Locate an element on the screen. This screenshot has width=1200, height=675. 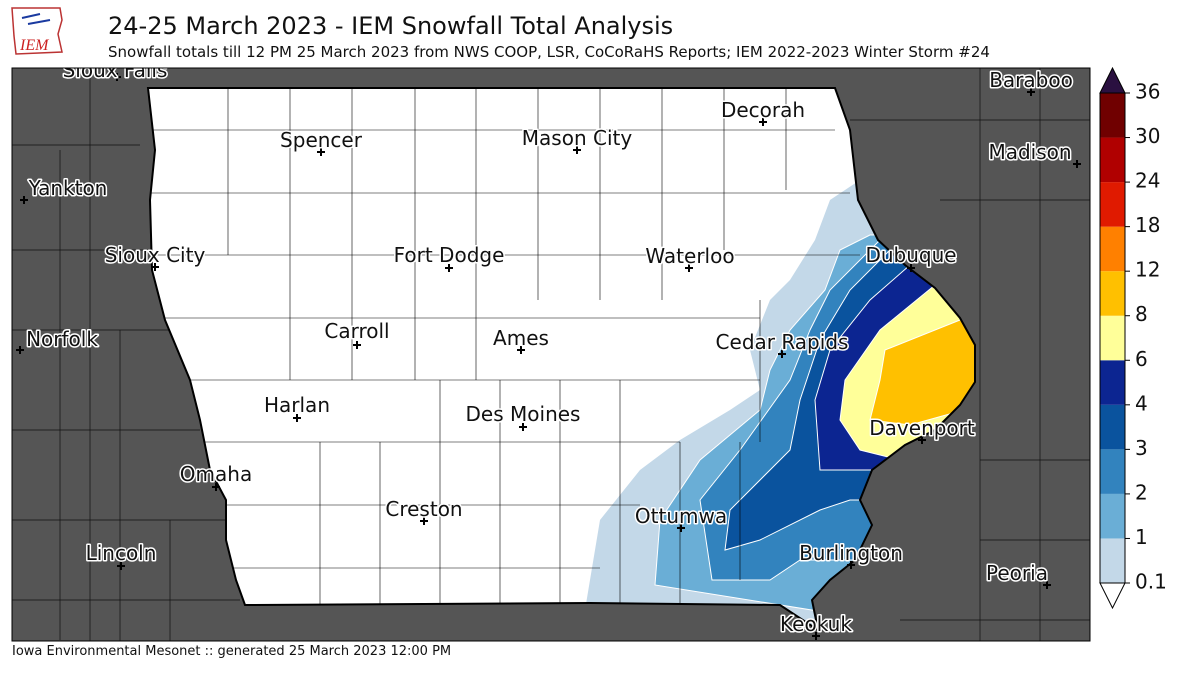
city-label: Des Moines is located at coordinates (523, 414).